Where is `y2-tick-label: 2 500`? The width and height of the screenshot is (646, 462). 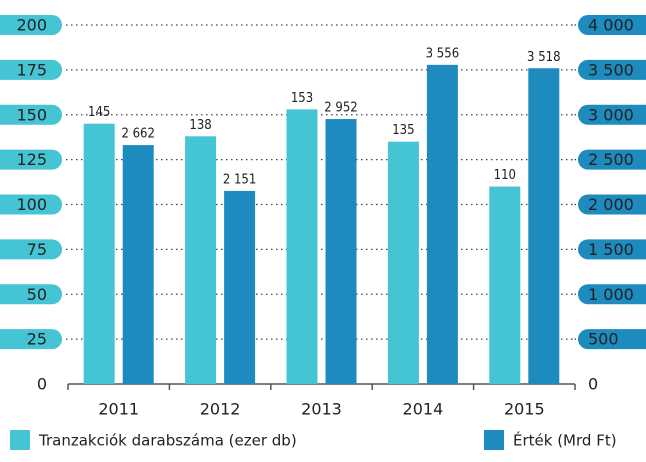
y2-tick-label: 2 500 is located at coordinates (611, 159).